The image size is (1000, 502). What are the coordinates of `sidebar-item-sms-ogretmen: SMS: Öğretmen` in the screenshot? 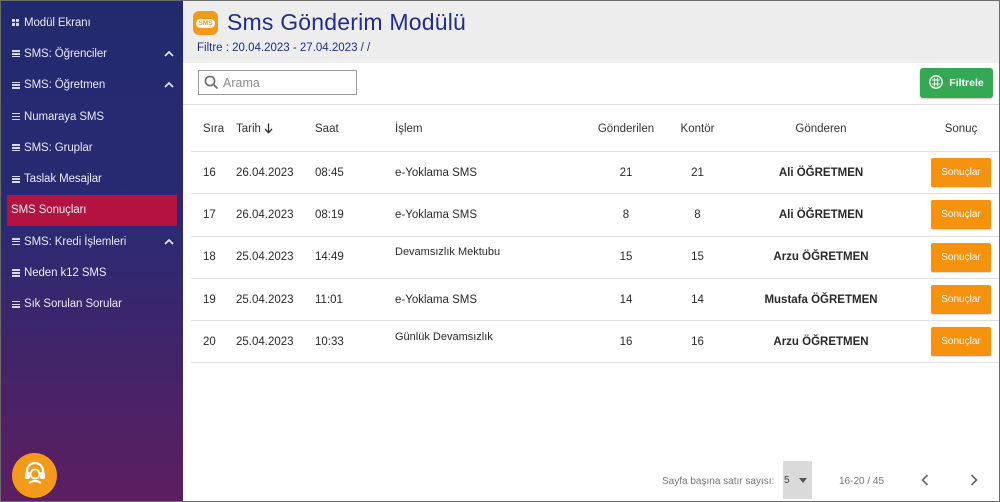 It's located at (92, 85).